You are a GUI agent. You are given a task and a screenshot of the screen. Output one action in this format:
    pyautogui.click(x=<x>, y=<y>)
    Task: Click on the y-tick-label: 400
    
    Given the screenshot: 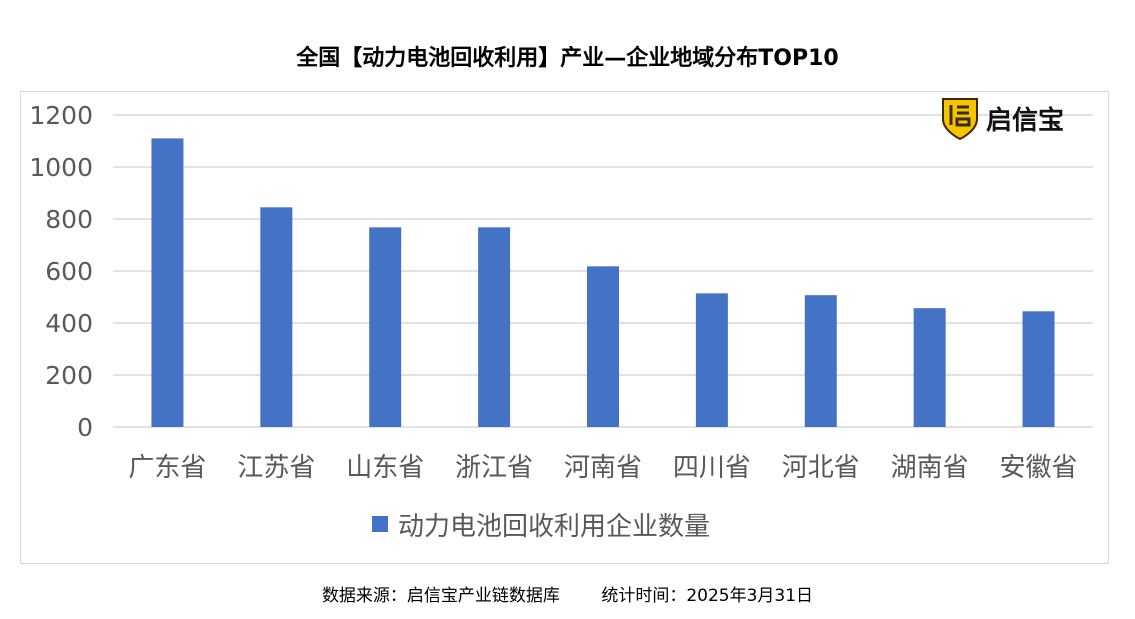 What is the action you would take?
    pyautogui.click(x=69, y=323)
    